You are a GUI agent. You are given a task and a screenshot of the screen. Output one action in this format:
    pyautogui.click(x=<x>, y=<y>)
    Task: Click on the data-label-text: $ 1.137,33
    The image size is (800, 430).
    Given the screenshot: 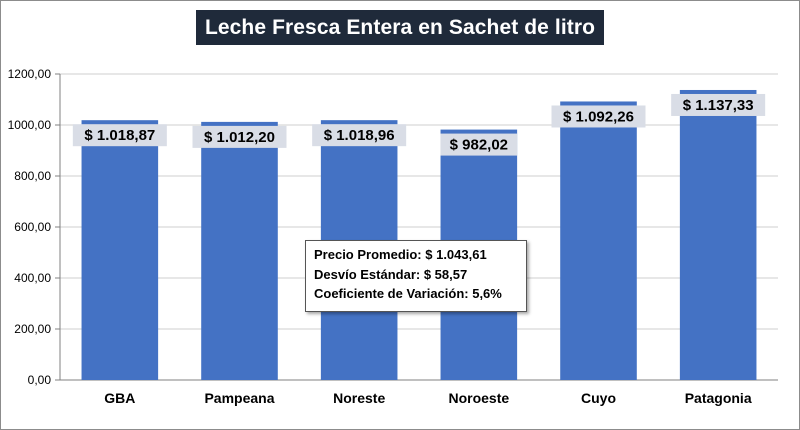 What is the action you would take?
    pyautogui.click(x=718, y=105)
    